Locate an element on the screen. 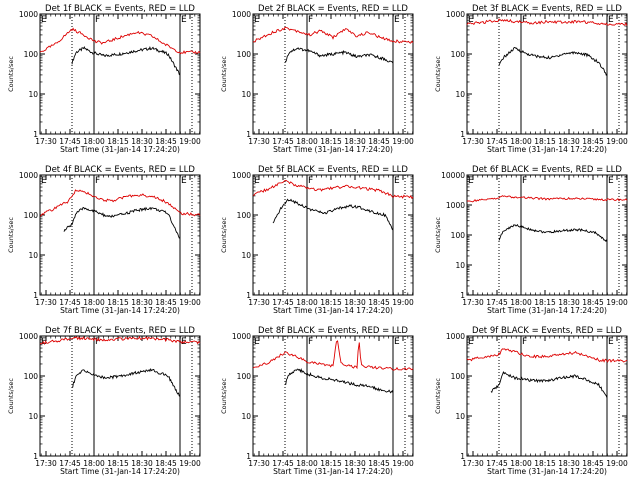  panel-title: Det 1f BLACK = Events, RED = LLD is located at coordinates (120, 9).